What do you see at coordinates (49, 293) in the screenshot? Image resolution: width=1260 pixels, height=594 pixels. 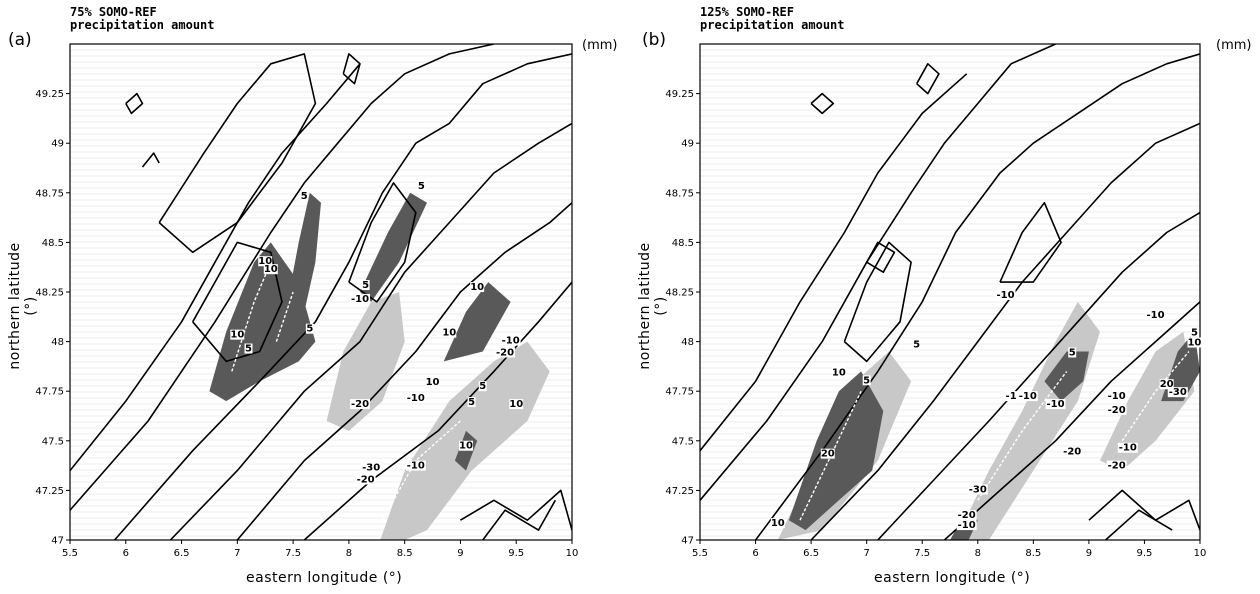 I see `y-tick-label: 48.25` at bounding box center [49, 293].